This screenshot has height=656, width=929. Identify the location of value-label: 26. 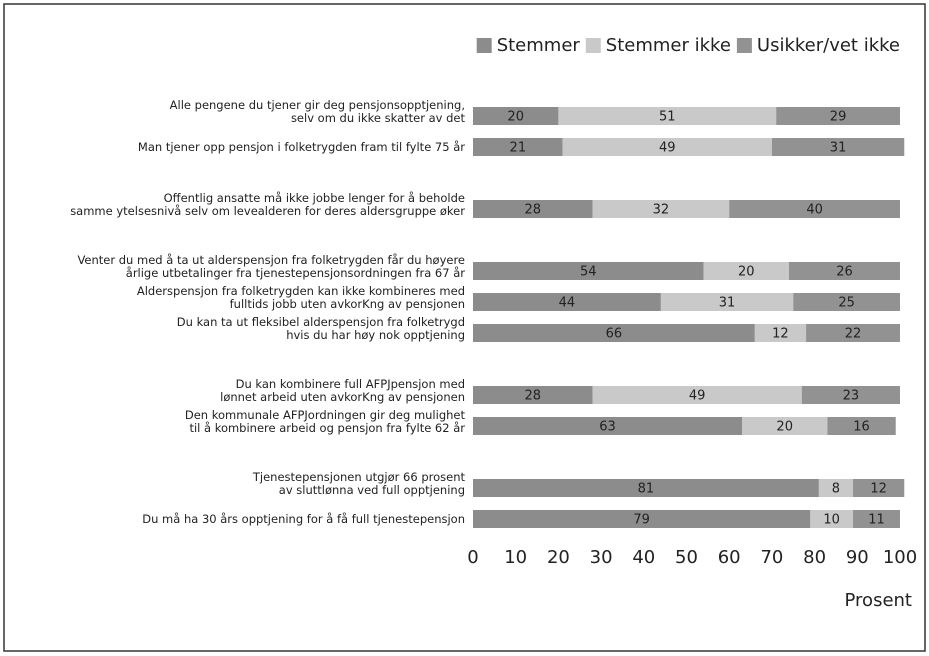
(844, 272).